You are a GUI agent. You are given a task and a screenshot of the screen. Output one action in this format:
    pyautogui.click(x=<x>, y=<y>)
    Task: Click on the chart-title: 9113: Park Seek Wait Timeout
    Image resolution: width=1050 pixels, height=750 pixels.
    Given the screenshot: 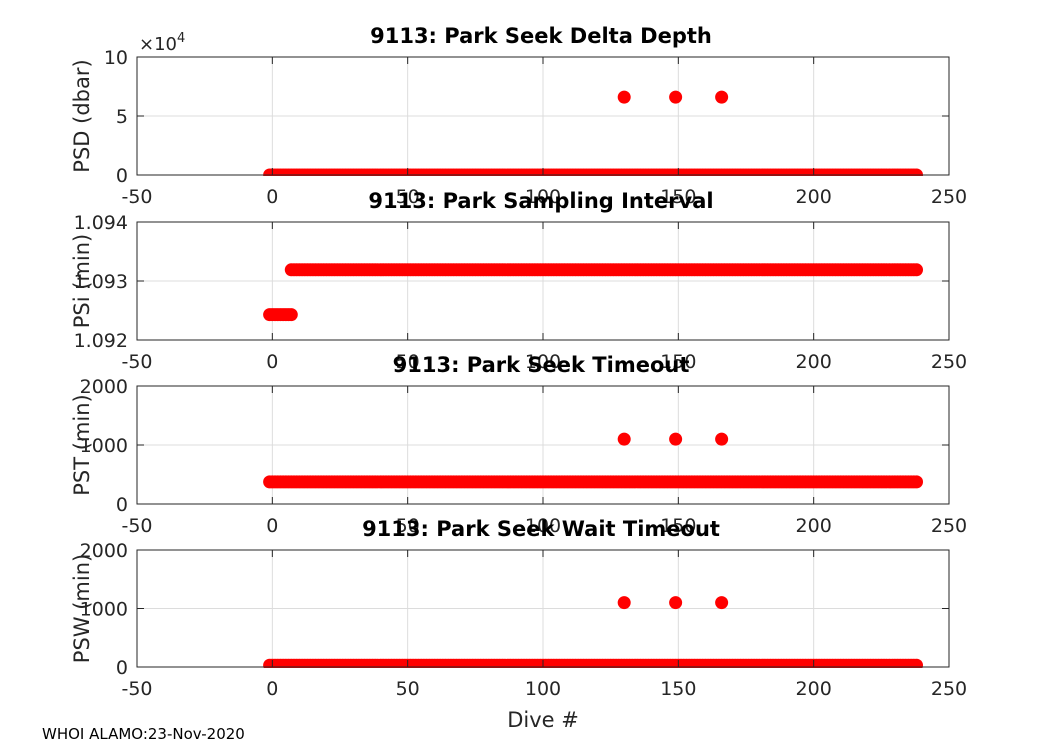 What is the action you would take?
    pyautogui.click(x=541, y=529)
    